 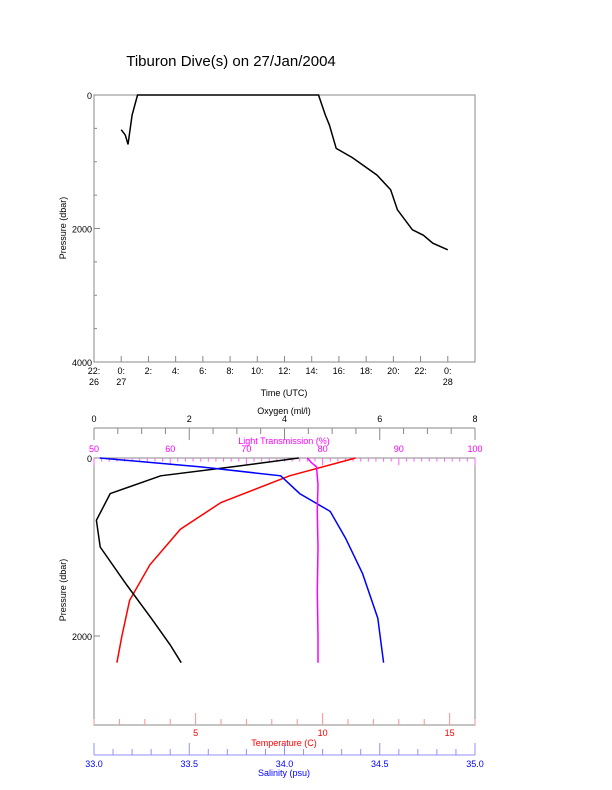 What do you see at coordinates (450, 733) in the screenshot?
I see `axis-tick-label: 15` at bounding box center [450, 733].